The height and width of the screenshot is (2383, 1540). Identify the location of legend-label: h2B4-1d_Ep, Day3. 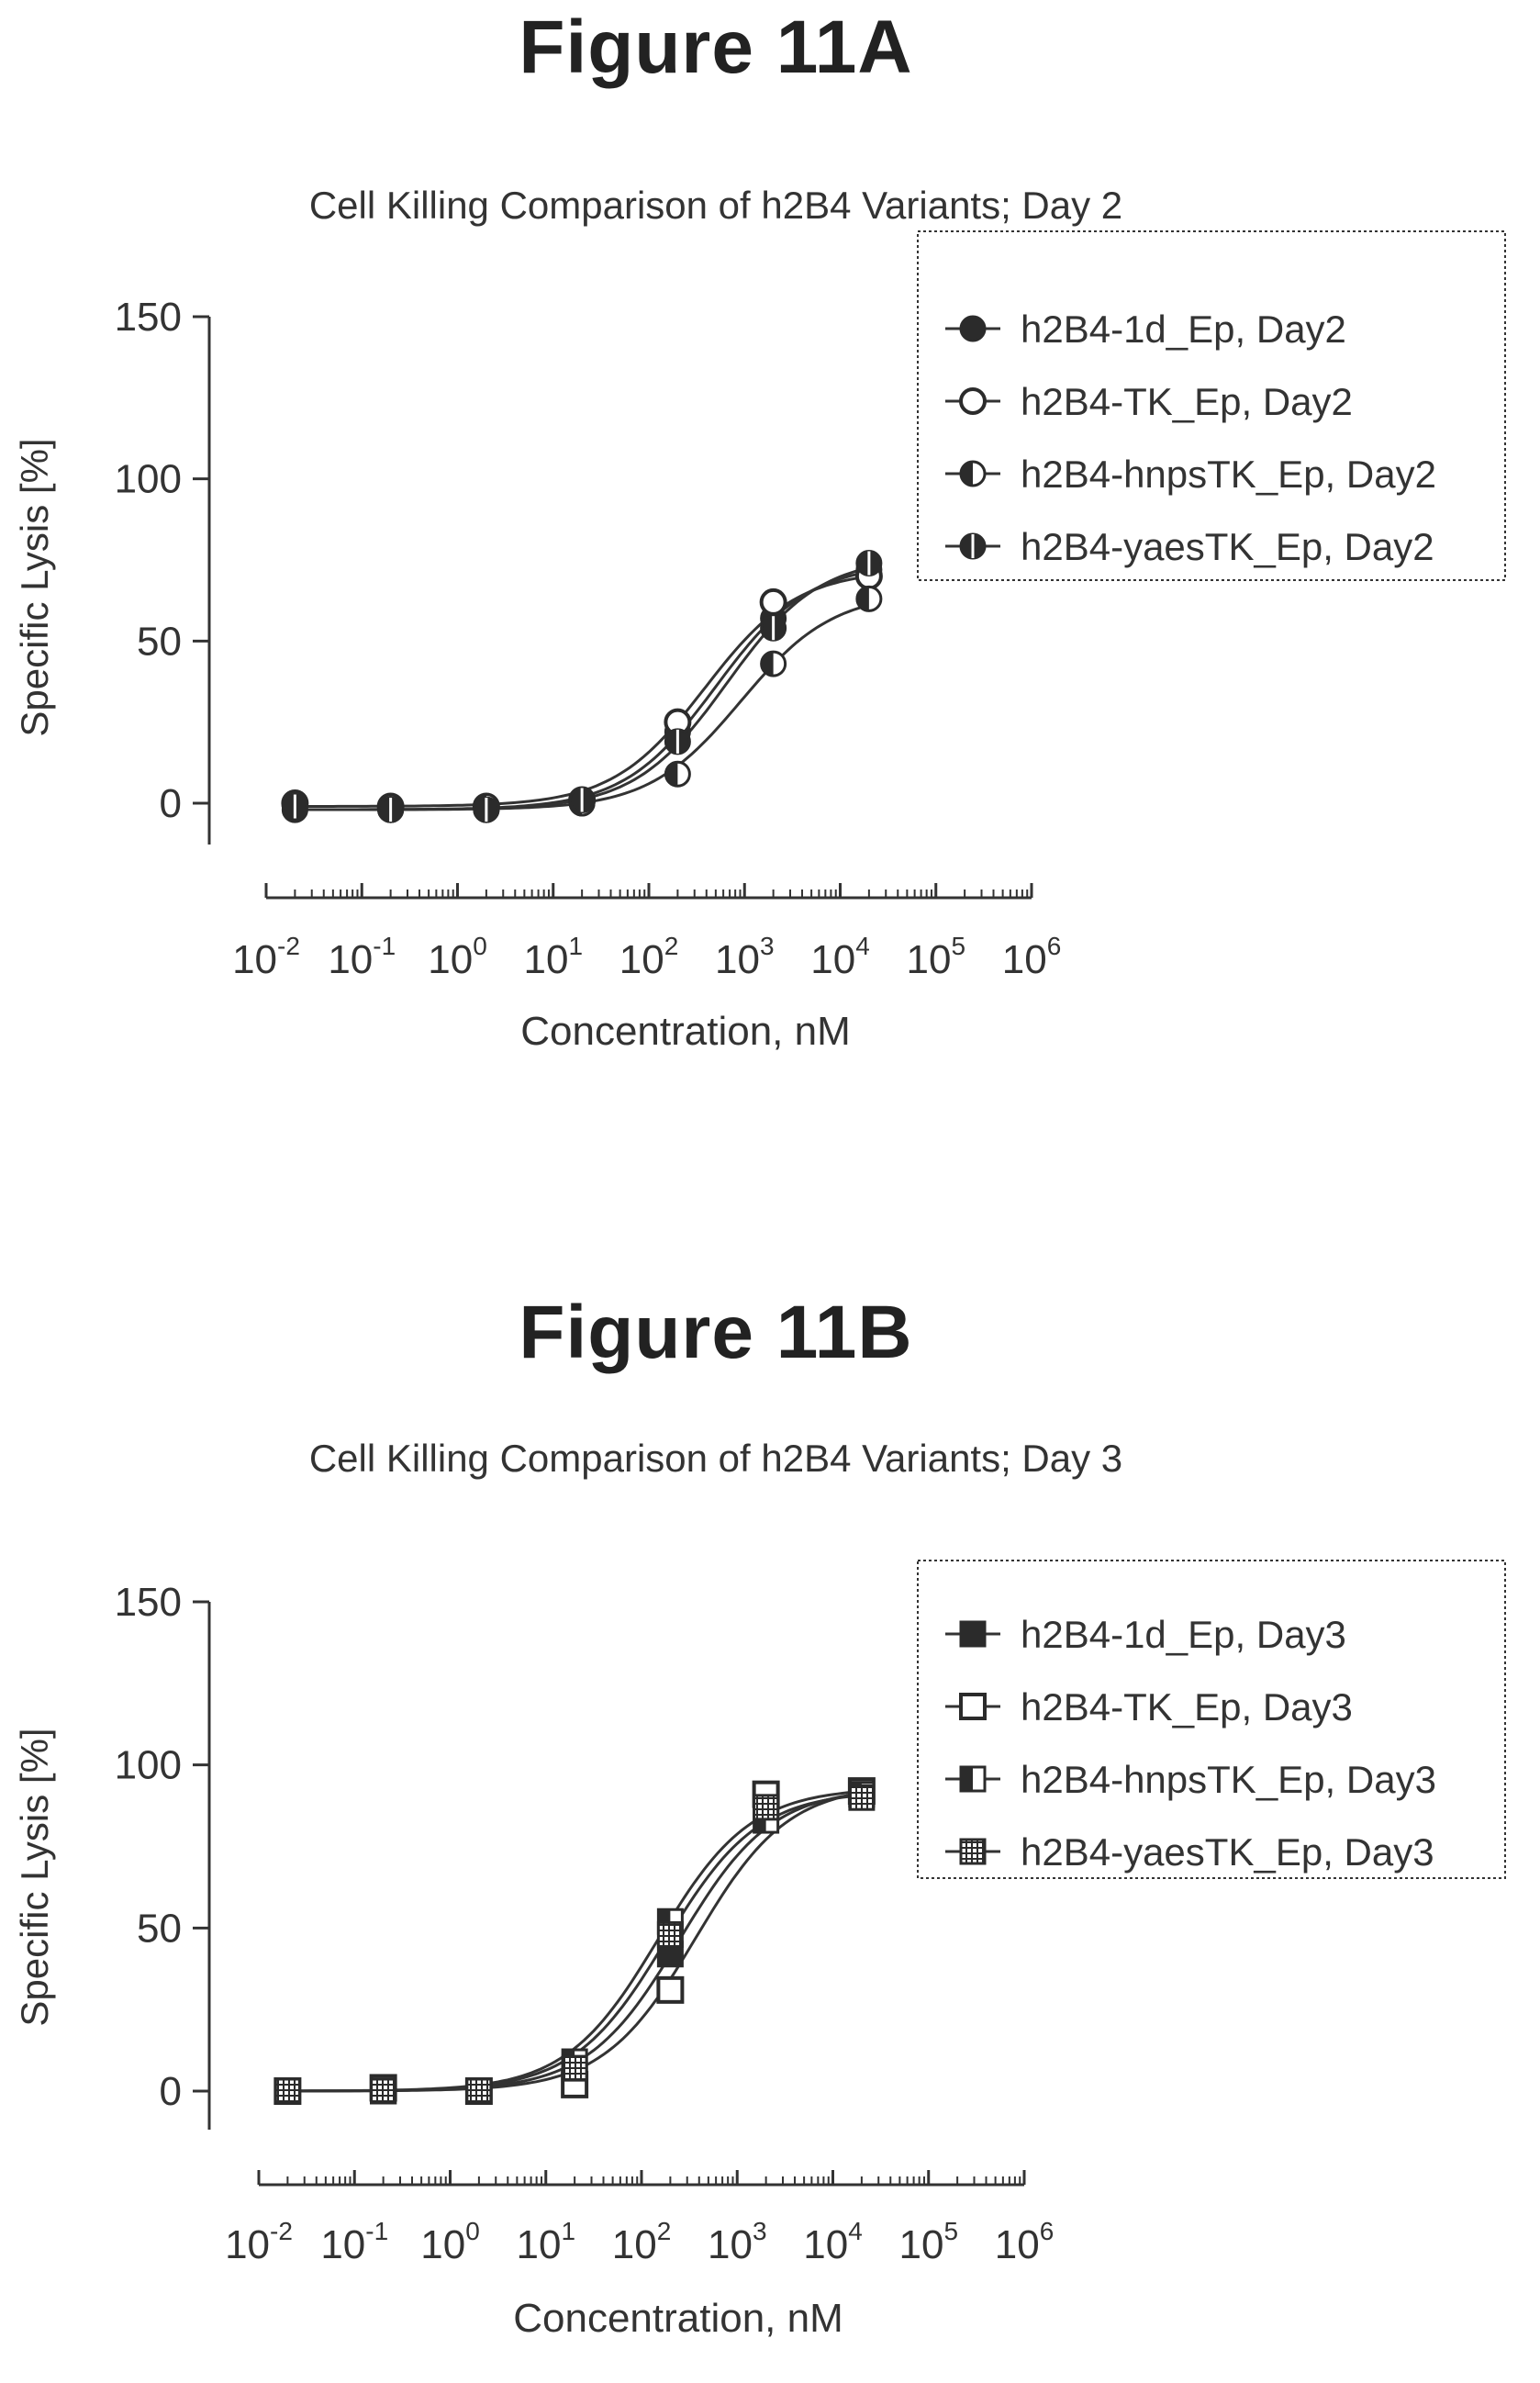
(1183, 1634).